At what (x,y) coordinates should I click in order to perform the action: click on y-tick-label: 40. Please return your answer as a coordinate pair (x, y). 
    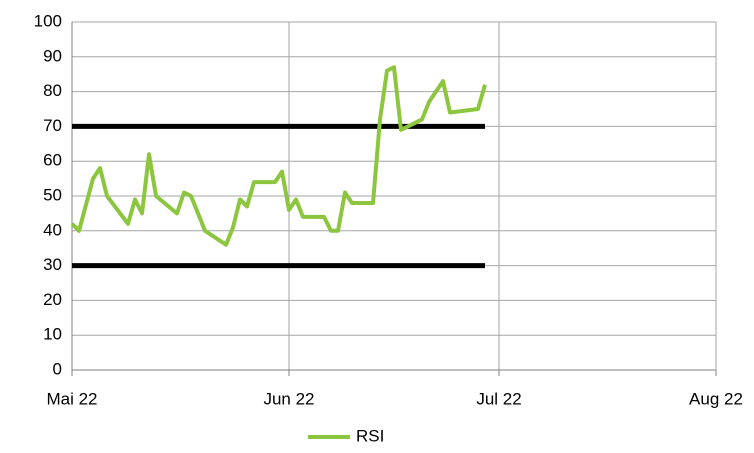
    Looking at the image, I should click on (52, 229).